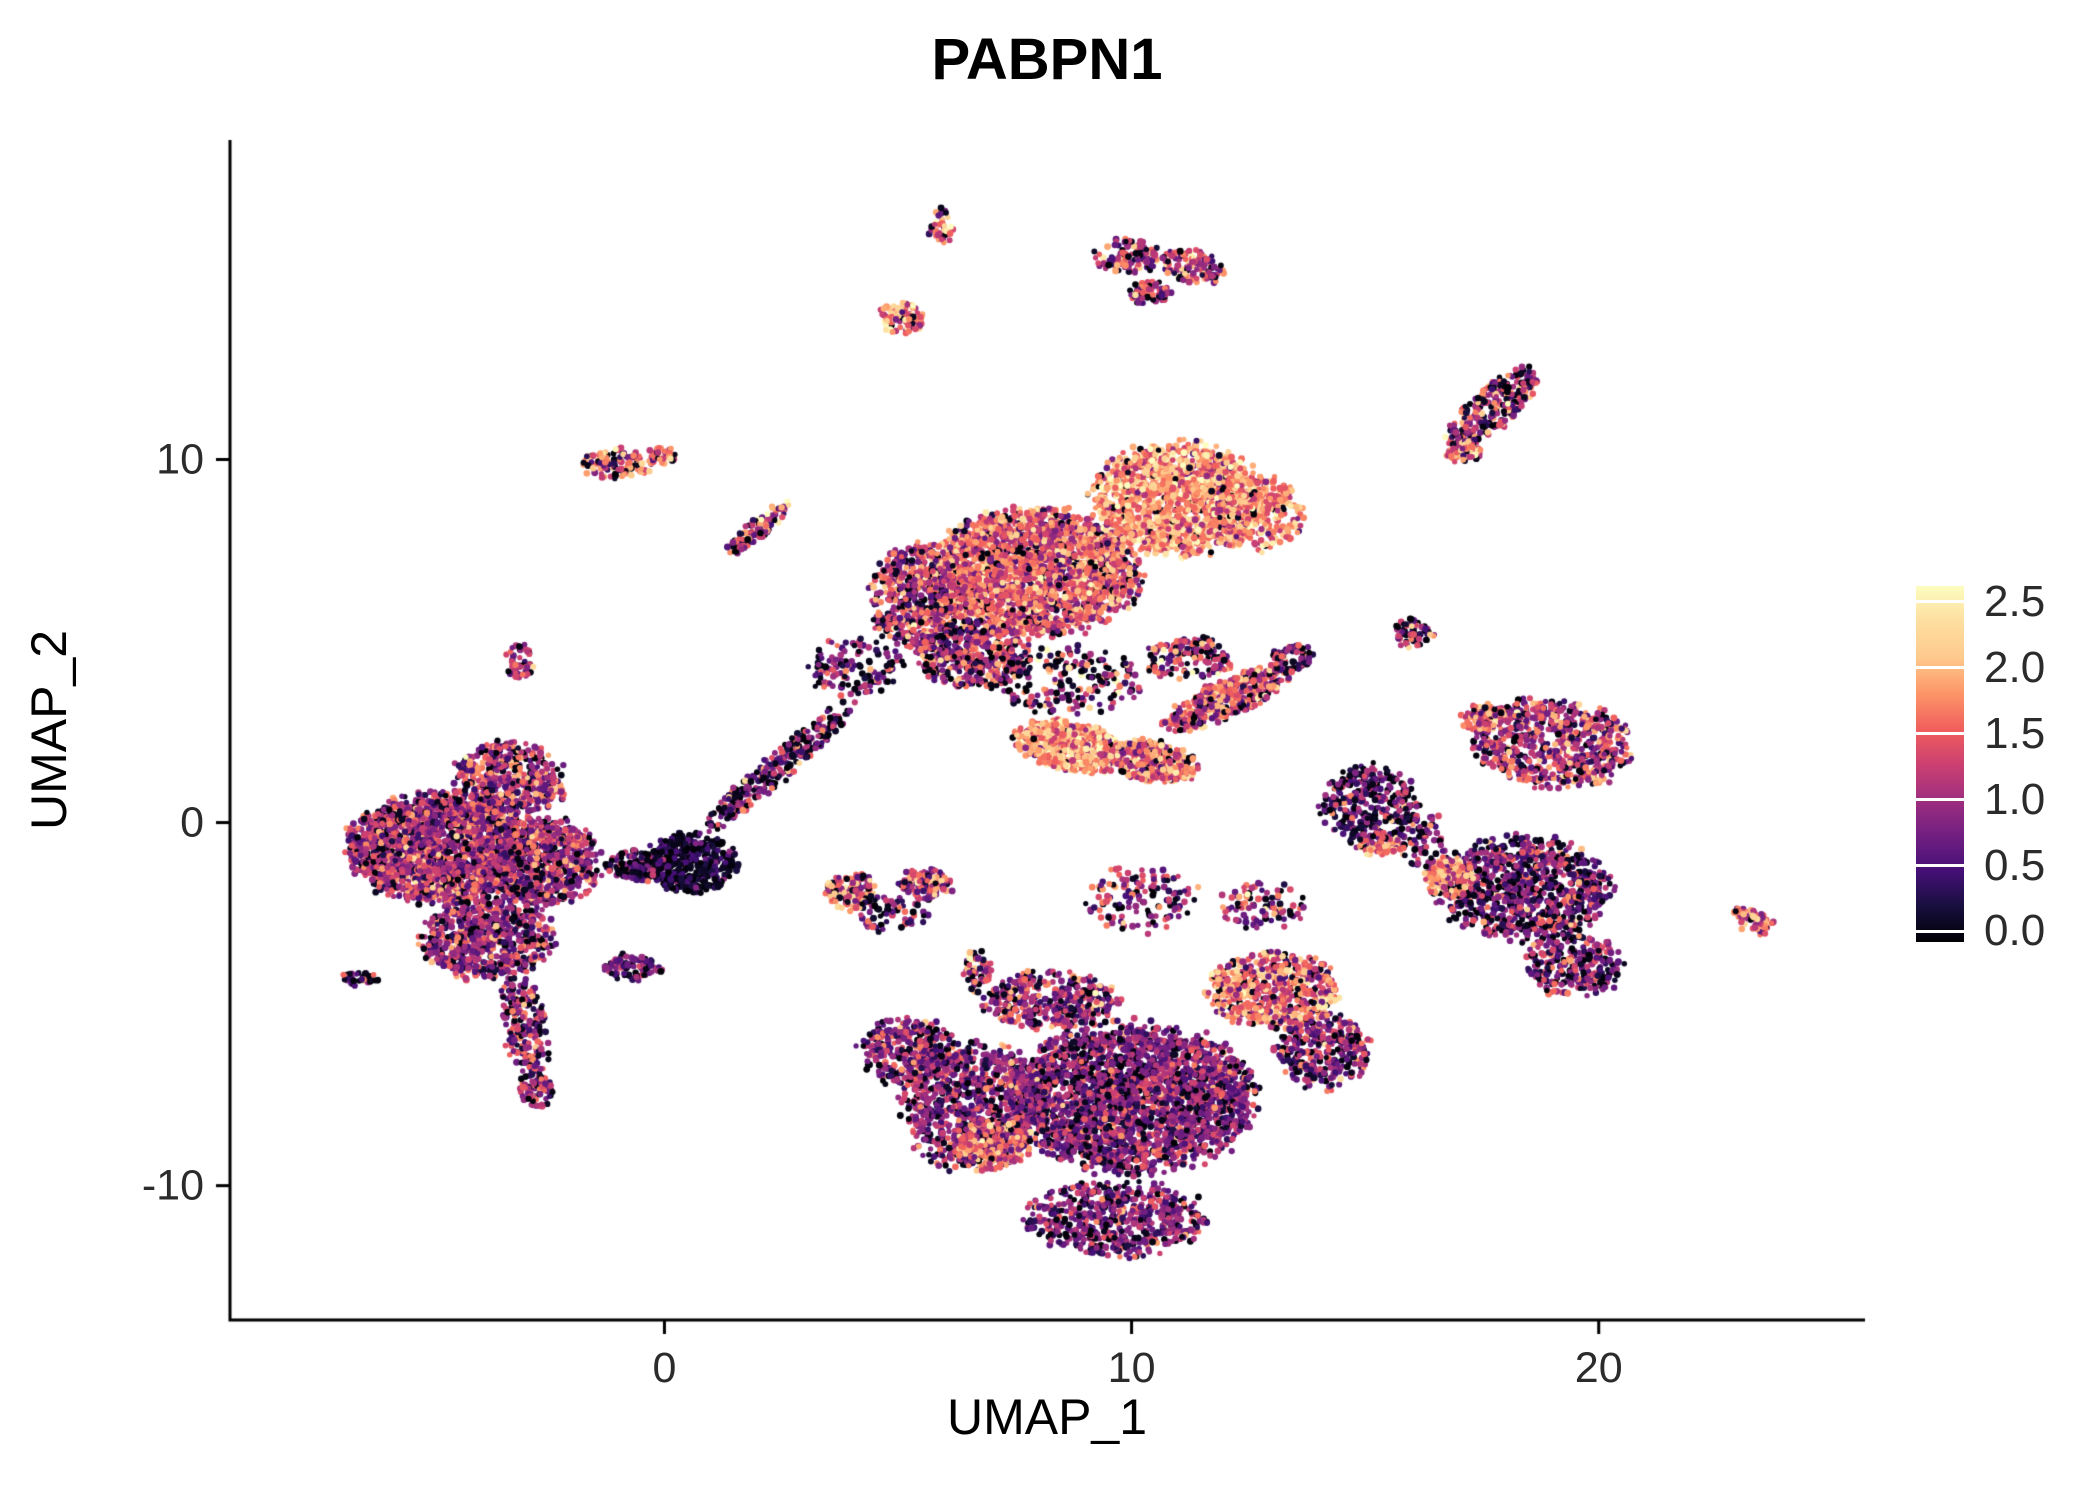 The height and width of the screenshot is (1500, 2100). I want to click on y-axis-label: UMAP_2, so click(49, 730).